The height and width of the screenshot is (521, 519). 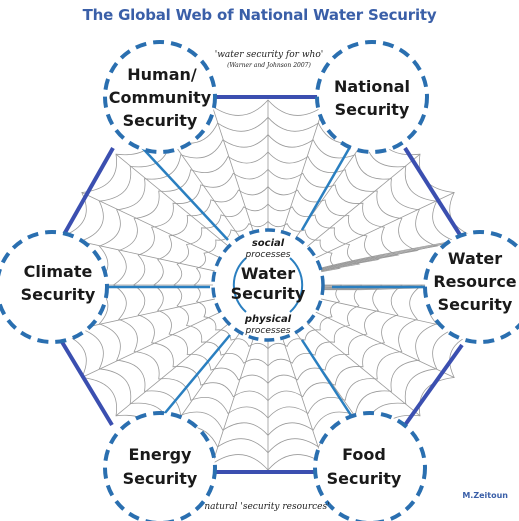 I want to click on node-climate-line1: Climate, so click(x=58, y=271).